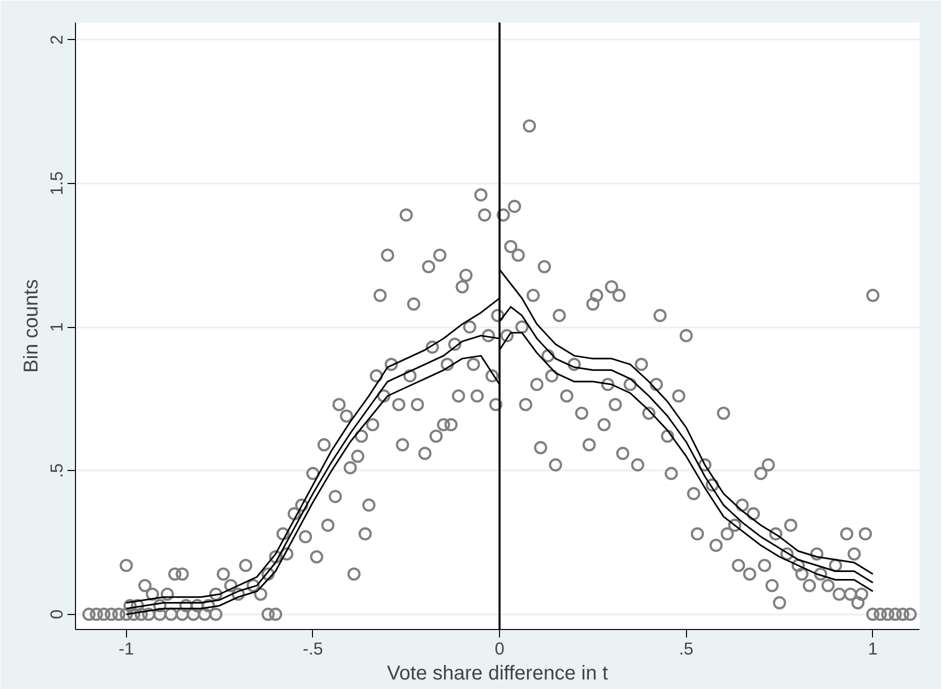 This screenshot has width=941, height=689. What do you see at coordinates (56, 470) in the screenshot?
I see `y-tick-label: .5` at bounding box center [56, 470].